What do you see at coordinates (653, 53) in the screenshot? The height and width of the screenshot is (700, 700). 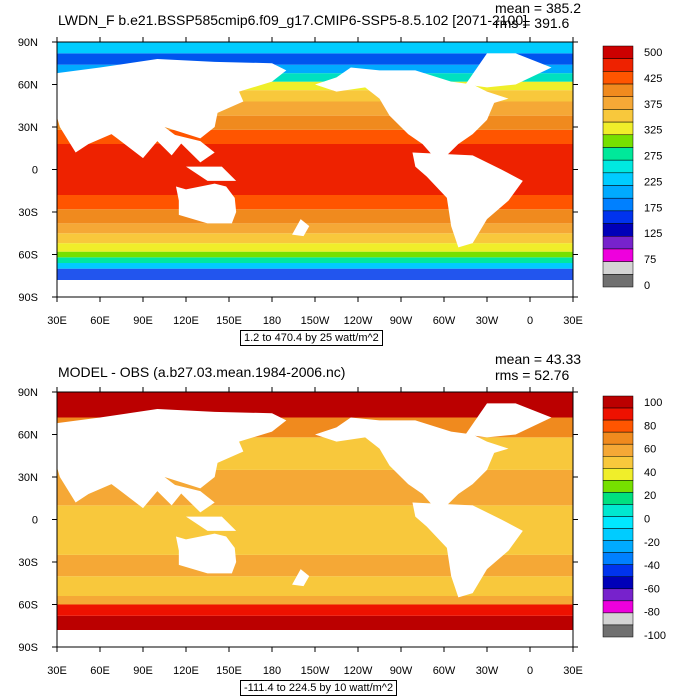 I see `colorbar-label: 500` at bounding box center [653, 53].